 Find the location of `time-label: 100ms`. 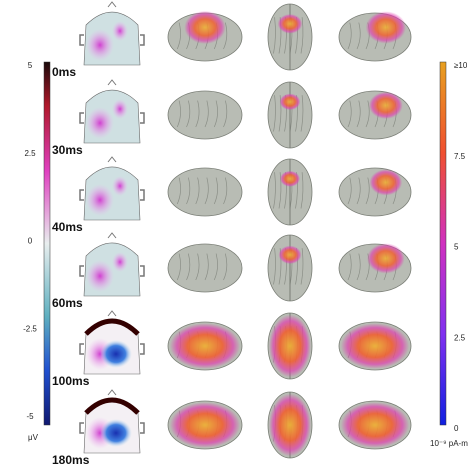

time-label: 100ms is located at coordinates (71, 381).